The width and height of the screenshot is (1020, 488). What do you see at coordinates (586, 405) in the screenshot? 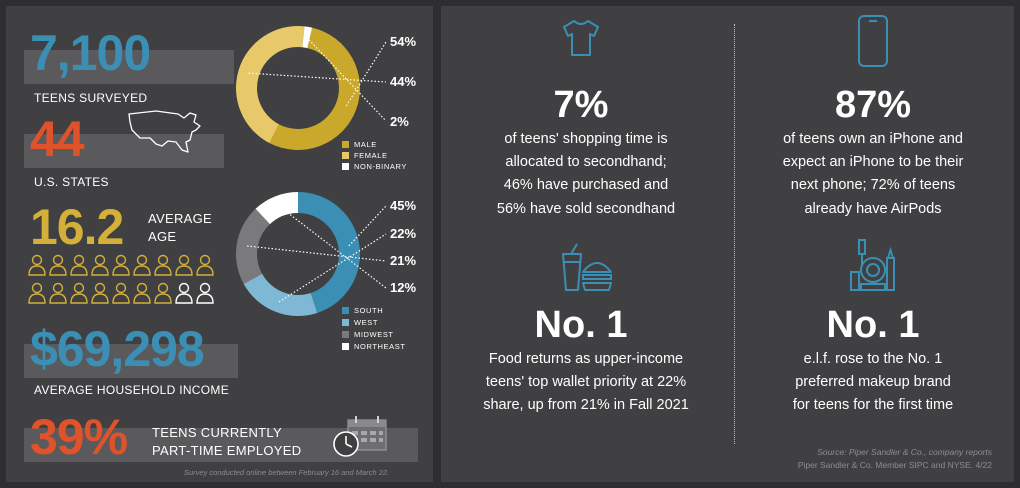
I see `description-line: share, up from 21% in Fall 2021` at bounding box center [586, 405].